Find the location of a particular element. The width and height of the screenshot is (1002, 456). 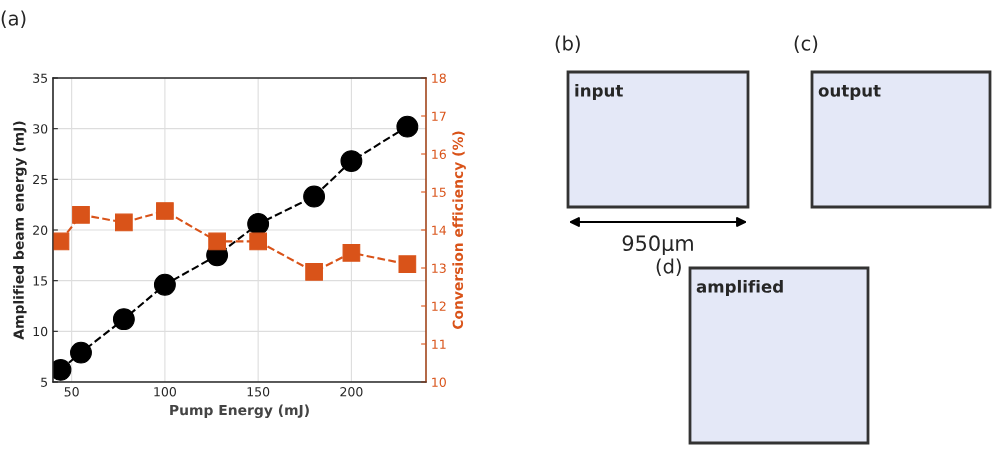

text: (a) is located at coordinates (13, 19).